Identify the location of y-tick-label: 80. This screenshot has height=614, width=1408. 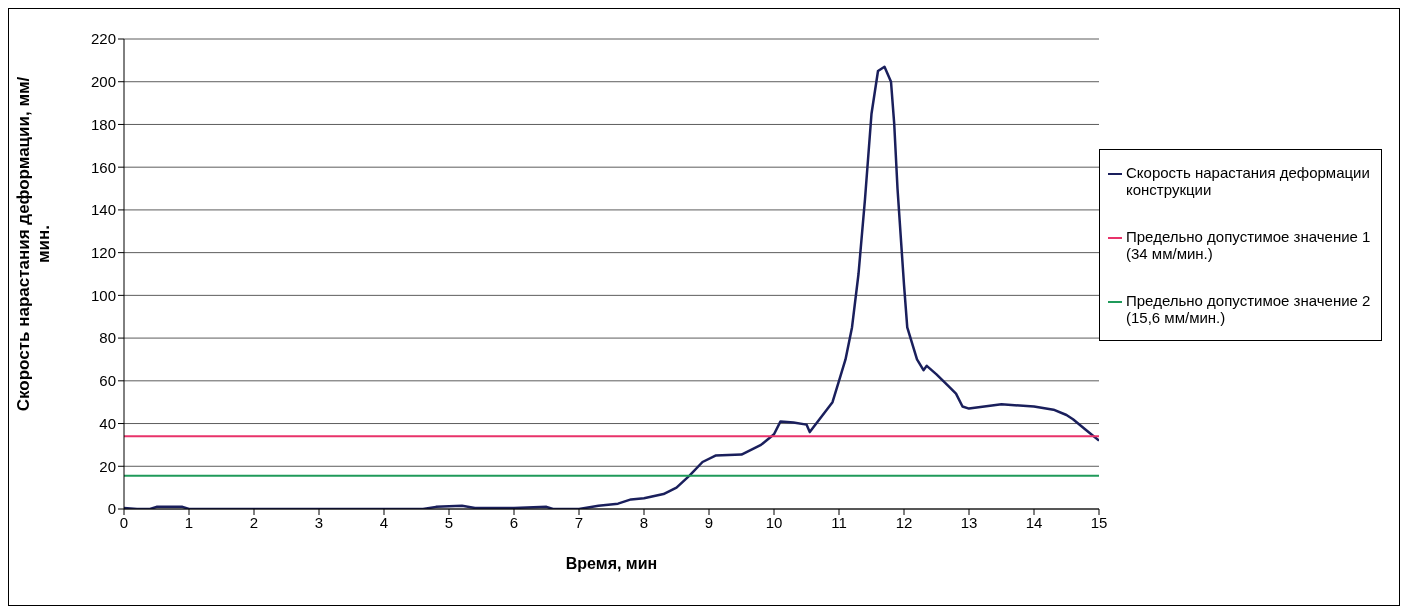
(107, 338).